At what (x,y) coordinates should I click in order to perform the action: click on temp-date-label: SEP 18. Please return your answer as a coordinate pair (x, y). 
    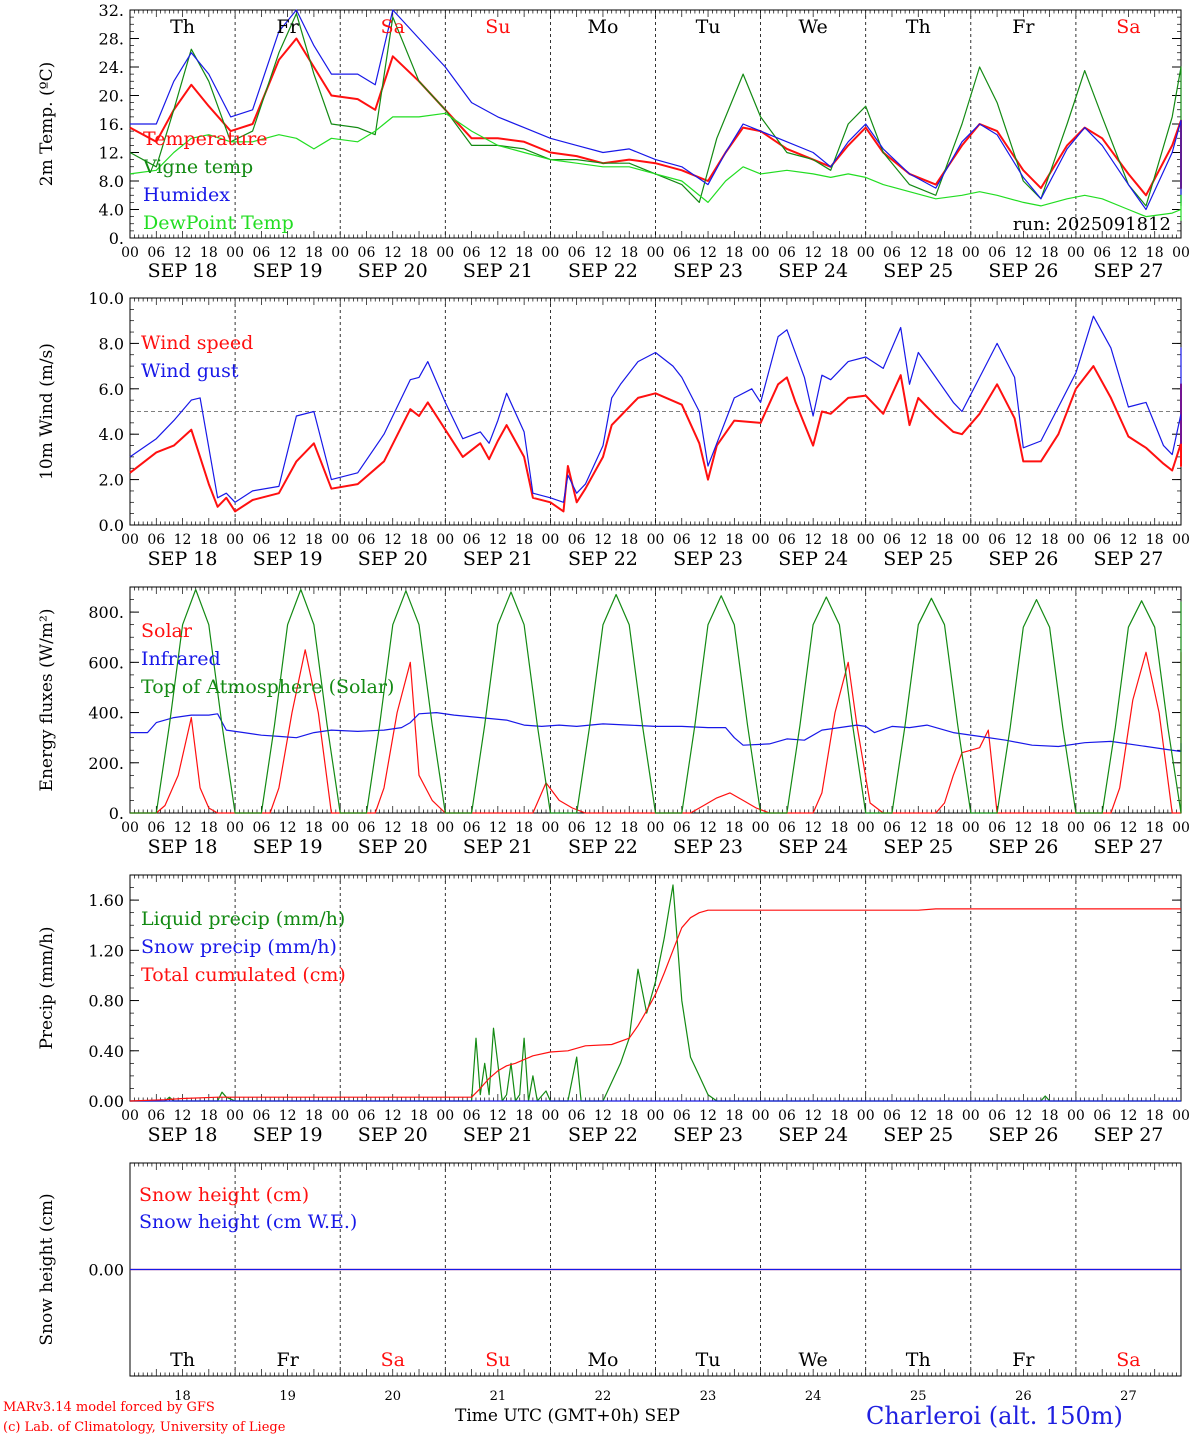
    Looking at the image, I should click on (183, 271).